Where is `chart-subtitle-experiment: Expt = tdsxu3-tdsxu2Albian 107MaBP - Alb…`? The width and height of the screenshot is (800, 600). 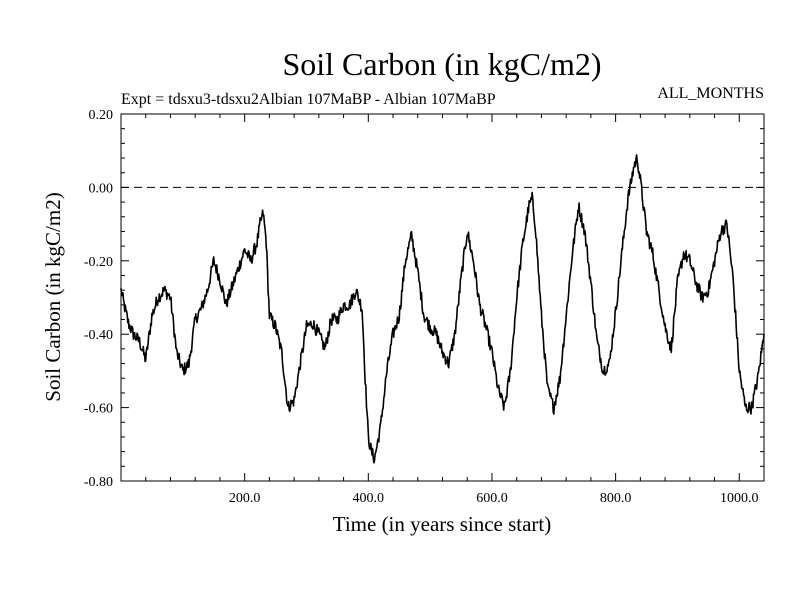
chart-subtitle-experiment: Expt = tdsxu3-tdsxu2Albian 107MaBP - Alb… is located at coordinates (308, 99).